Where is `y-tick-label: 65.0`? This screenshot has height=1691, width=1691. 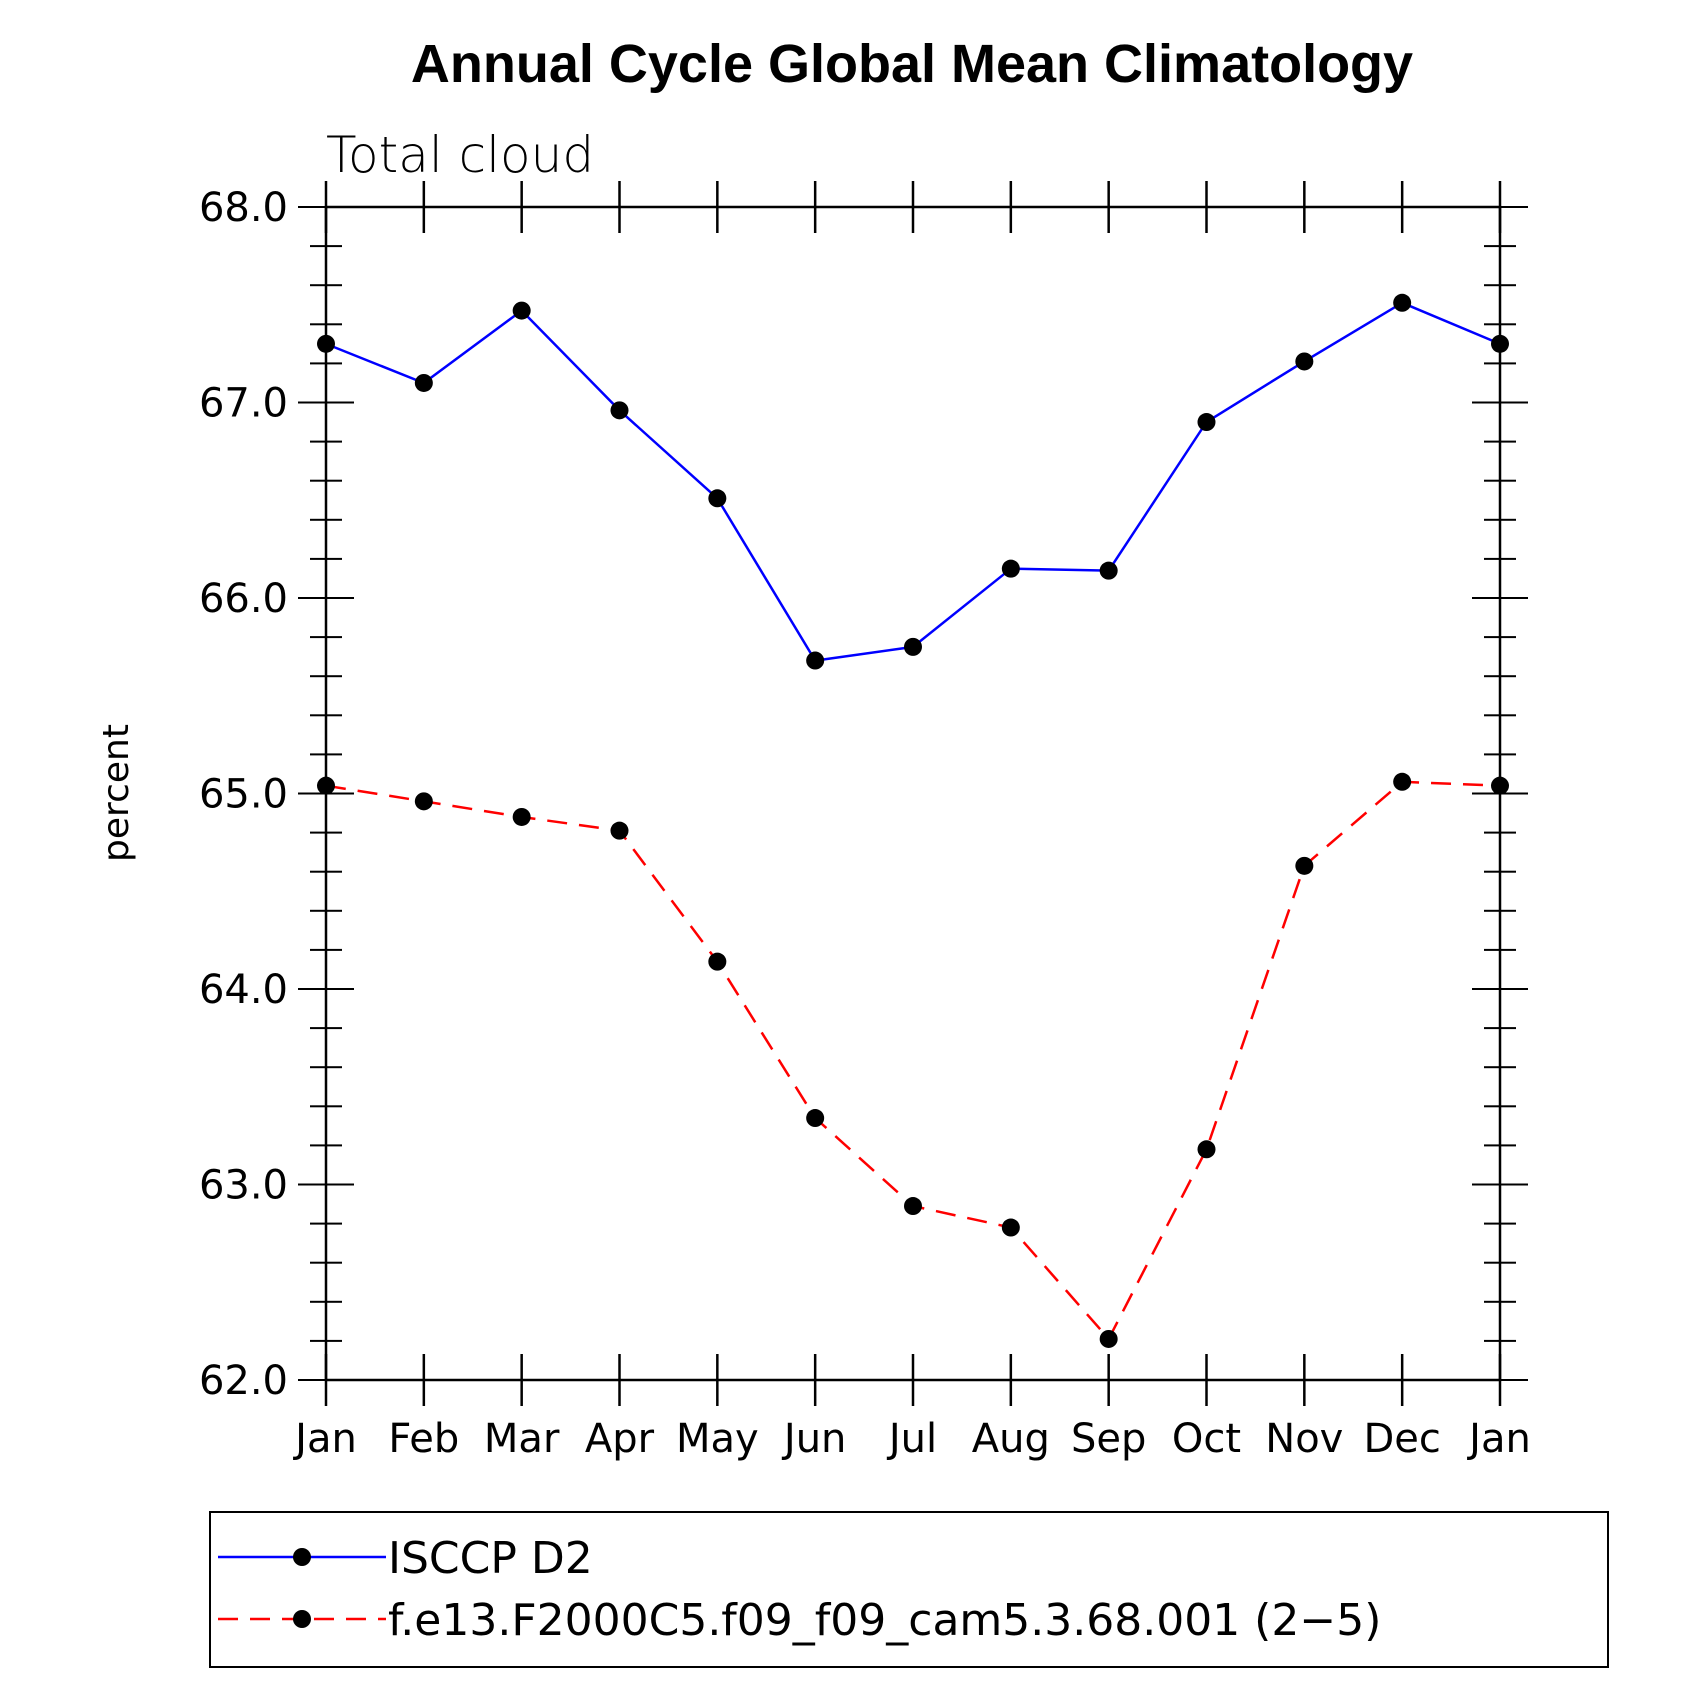
y-tick-label: 65.0 is located at coordinates (243, 795).